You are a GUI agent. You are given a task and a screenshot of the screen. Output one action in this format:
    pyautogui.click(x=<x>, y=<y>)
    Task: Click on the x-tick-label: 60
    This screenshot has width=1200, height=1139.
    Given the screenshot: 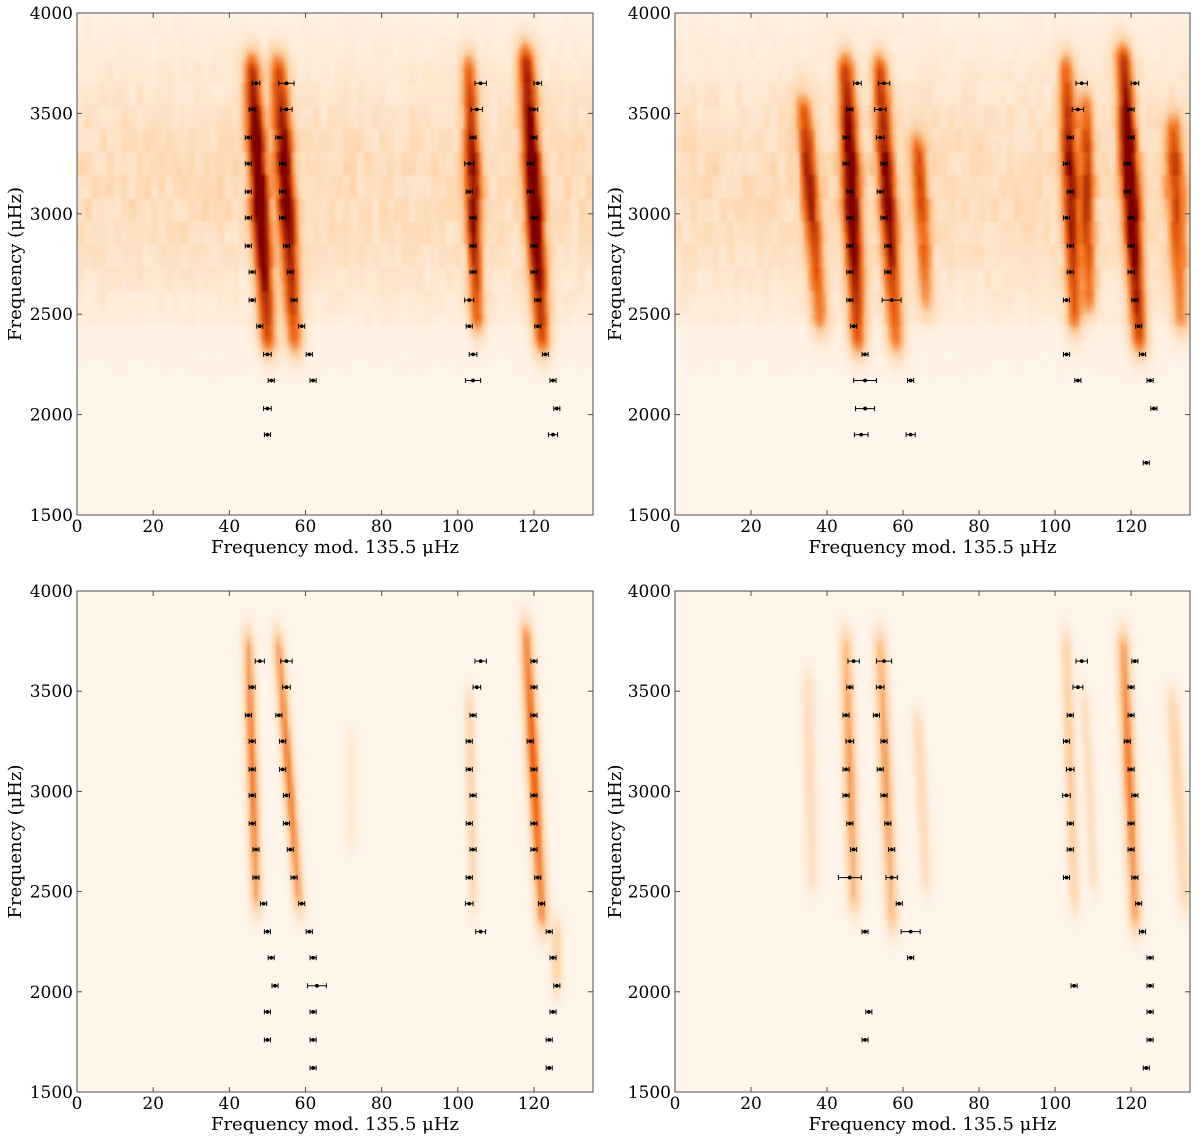 What is the action you would take?
    pyautogui.click(x=306, y=527)
    